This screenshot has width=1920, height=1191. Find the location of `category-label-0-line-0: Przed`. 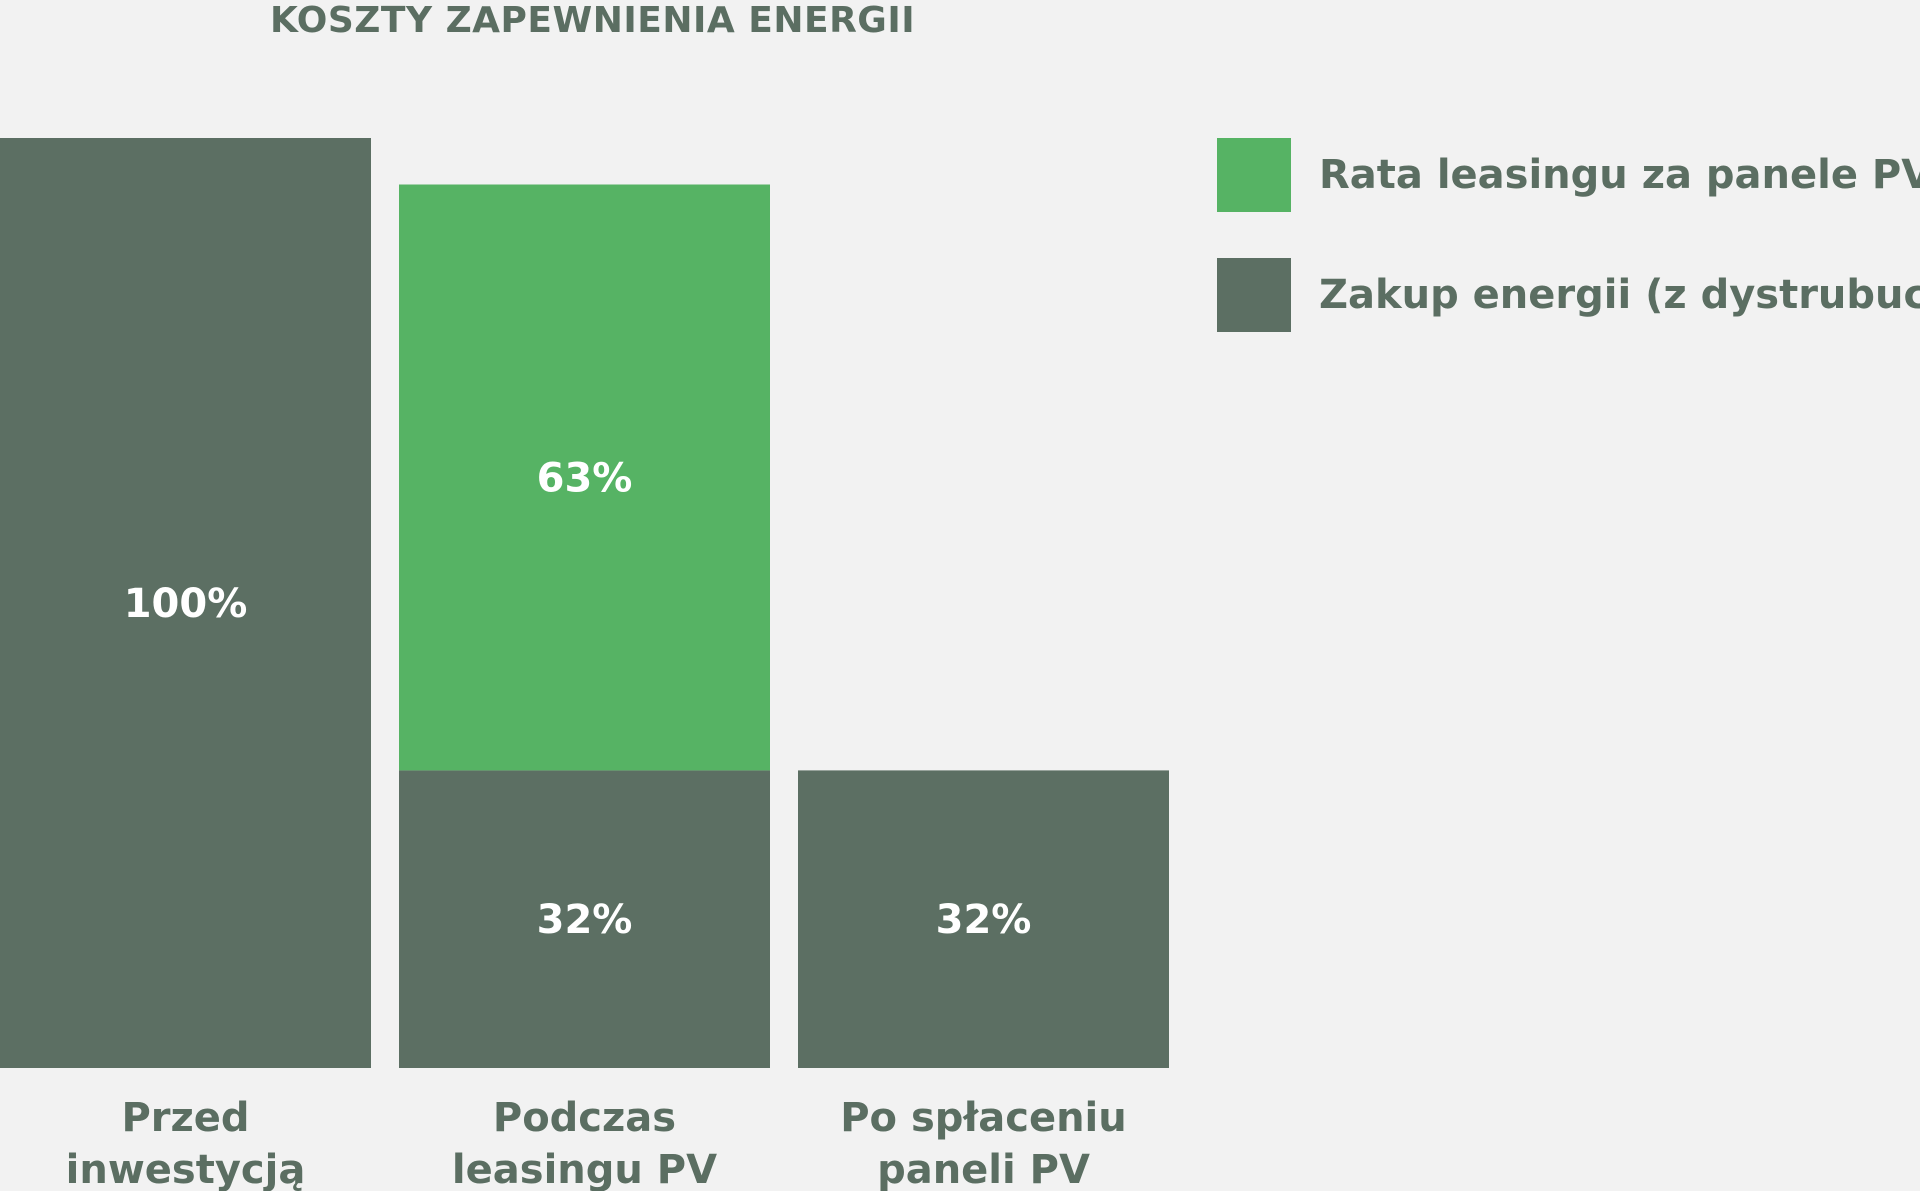

category-label-0-line-0: Przed is located at coordinates (185, 1118).